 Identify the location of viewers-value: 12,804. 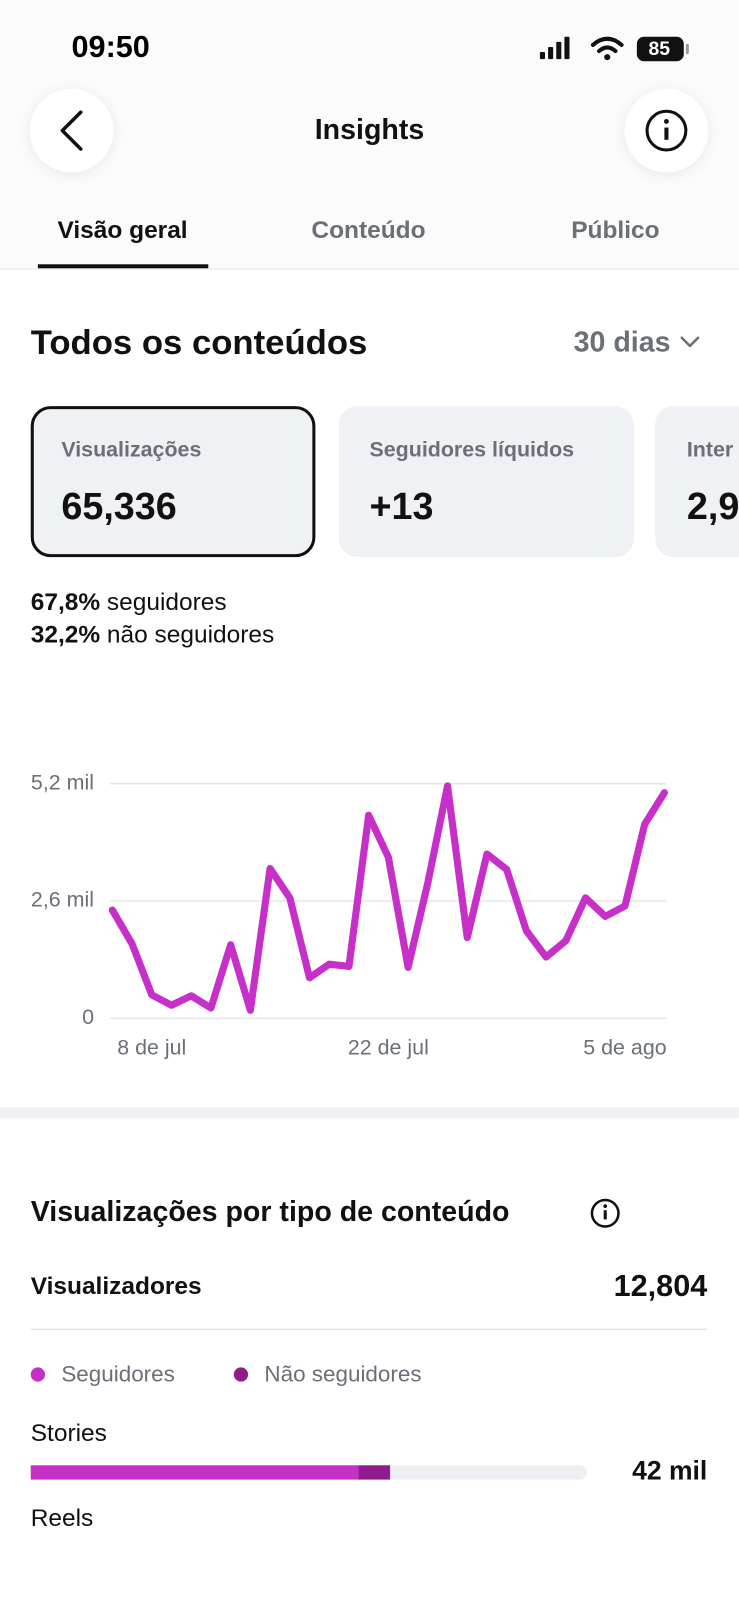
(661, 1286).